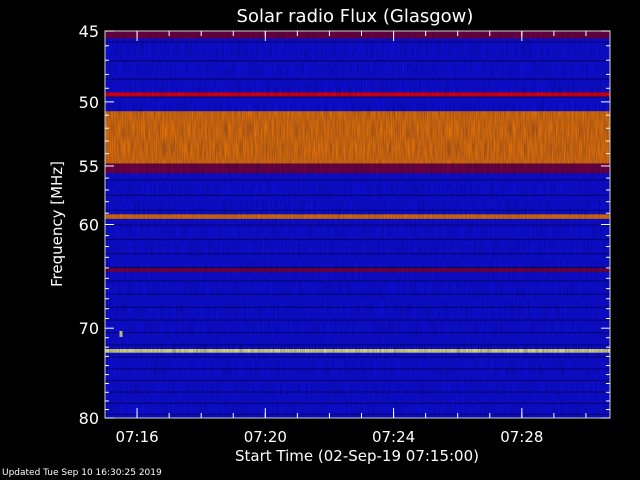  I want to click on x-tick-label: 07:16, so click(136, 437).